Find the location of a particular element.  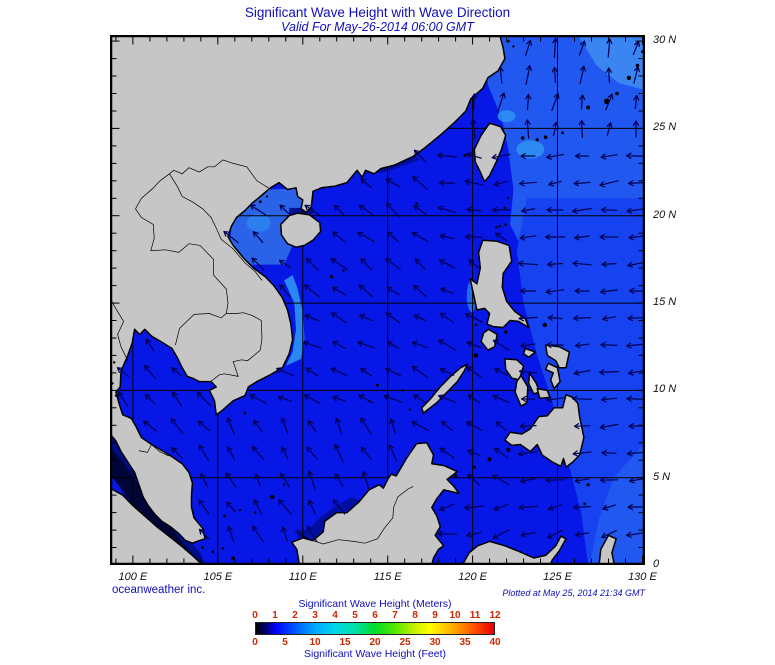

lon-tick-label: 100 E is located at coordinates (133, 577).